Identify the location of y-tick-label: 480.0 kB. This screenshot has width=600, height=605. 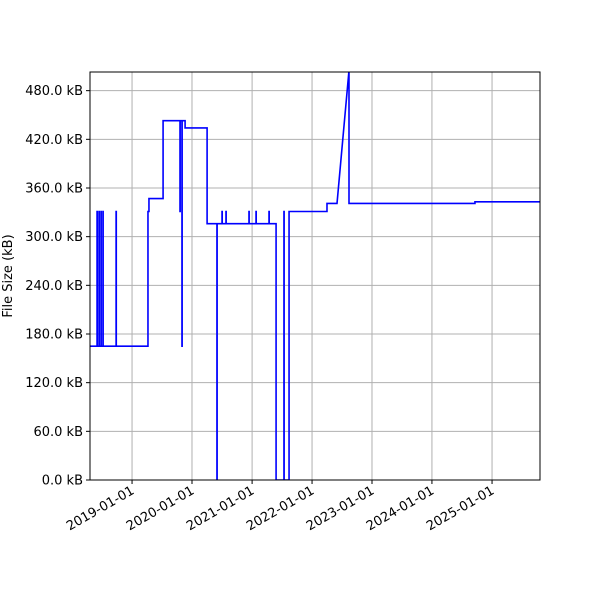
(54, 91).